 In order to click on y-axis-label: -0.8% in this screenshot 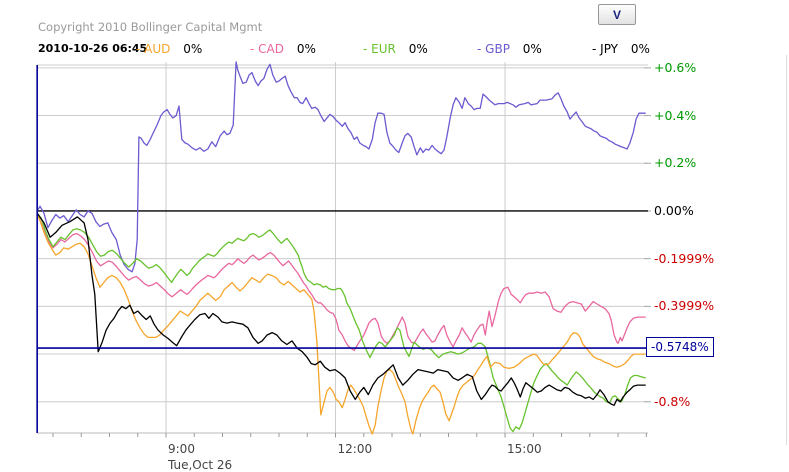, I will do `click(672, 401)`.